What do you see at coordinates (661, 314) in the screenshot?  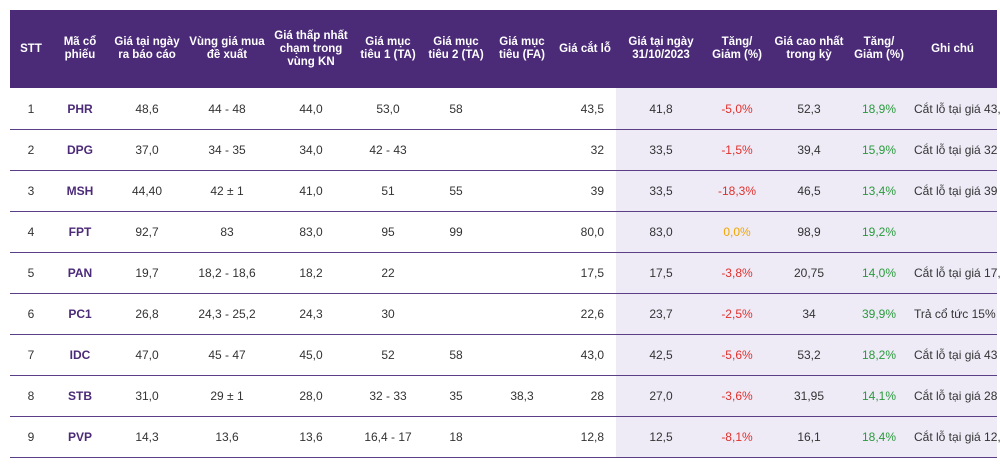 I see `cell-price-date: 23,7` at bounding box center [661, 314].